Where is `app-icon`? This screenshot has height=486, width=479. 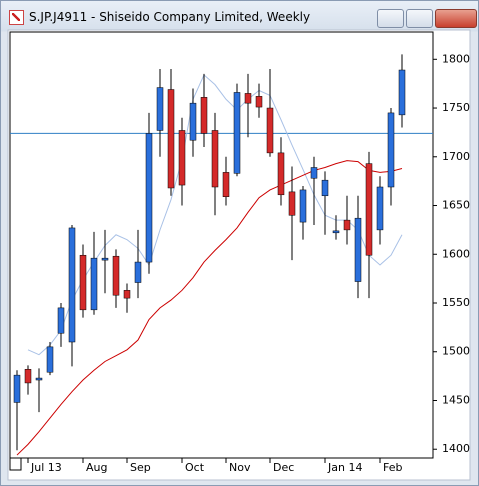
app-icon is located at coordinates (16, 17).